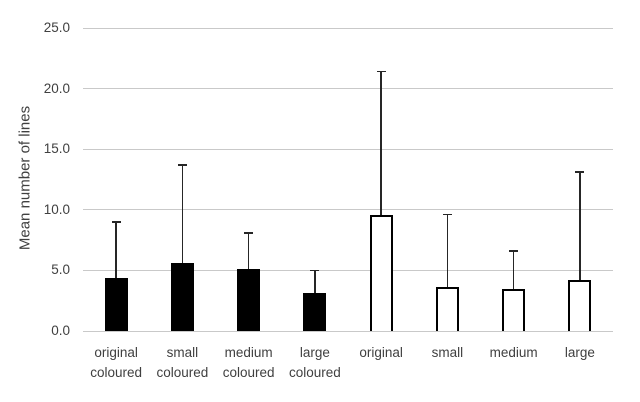 The height and width of the screenshot is (402, 640). Describe the element at coordinates (182, 362) in the screenshot. I see `x-axis-label: small coloured` at that location.